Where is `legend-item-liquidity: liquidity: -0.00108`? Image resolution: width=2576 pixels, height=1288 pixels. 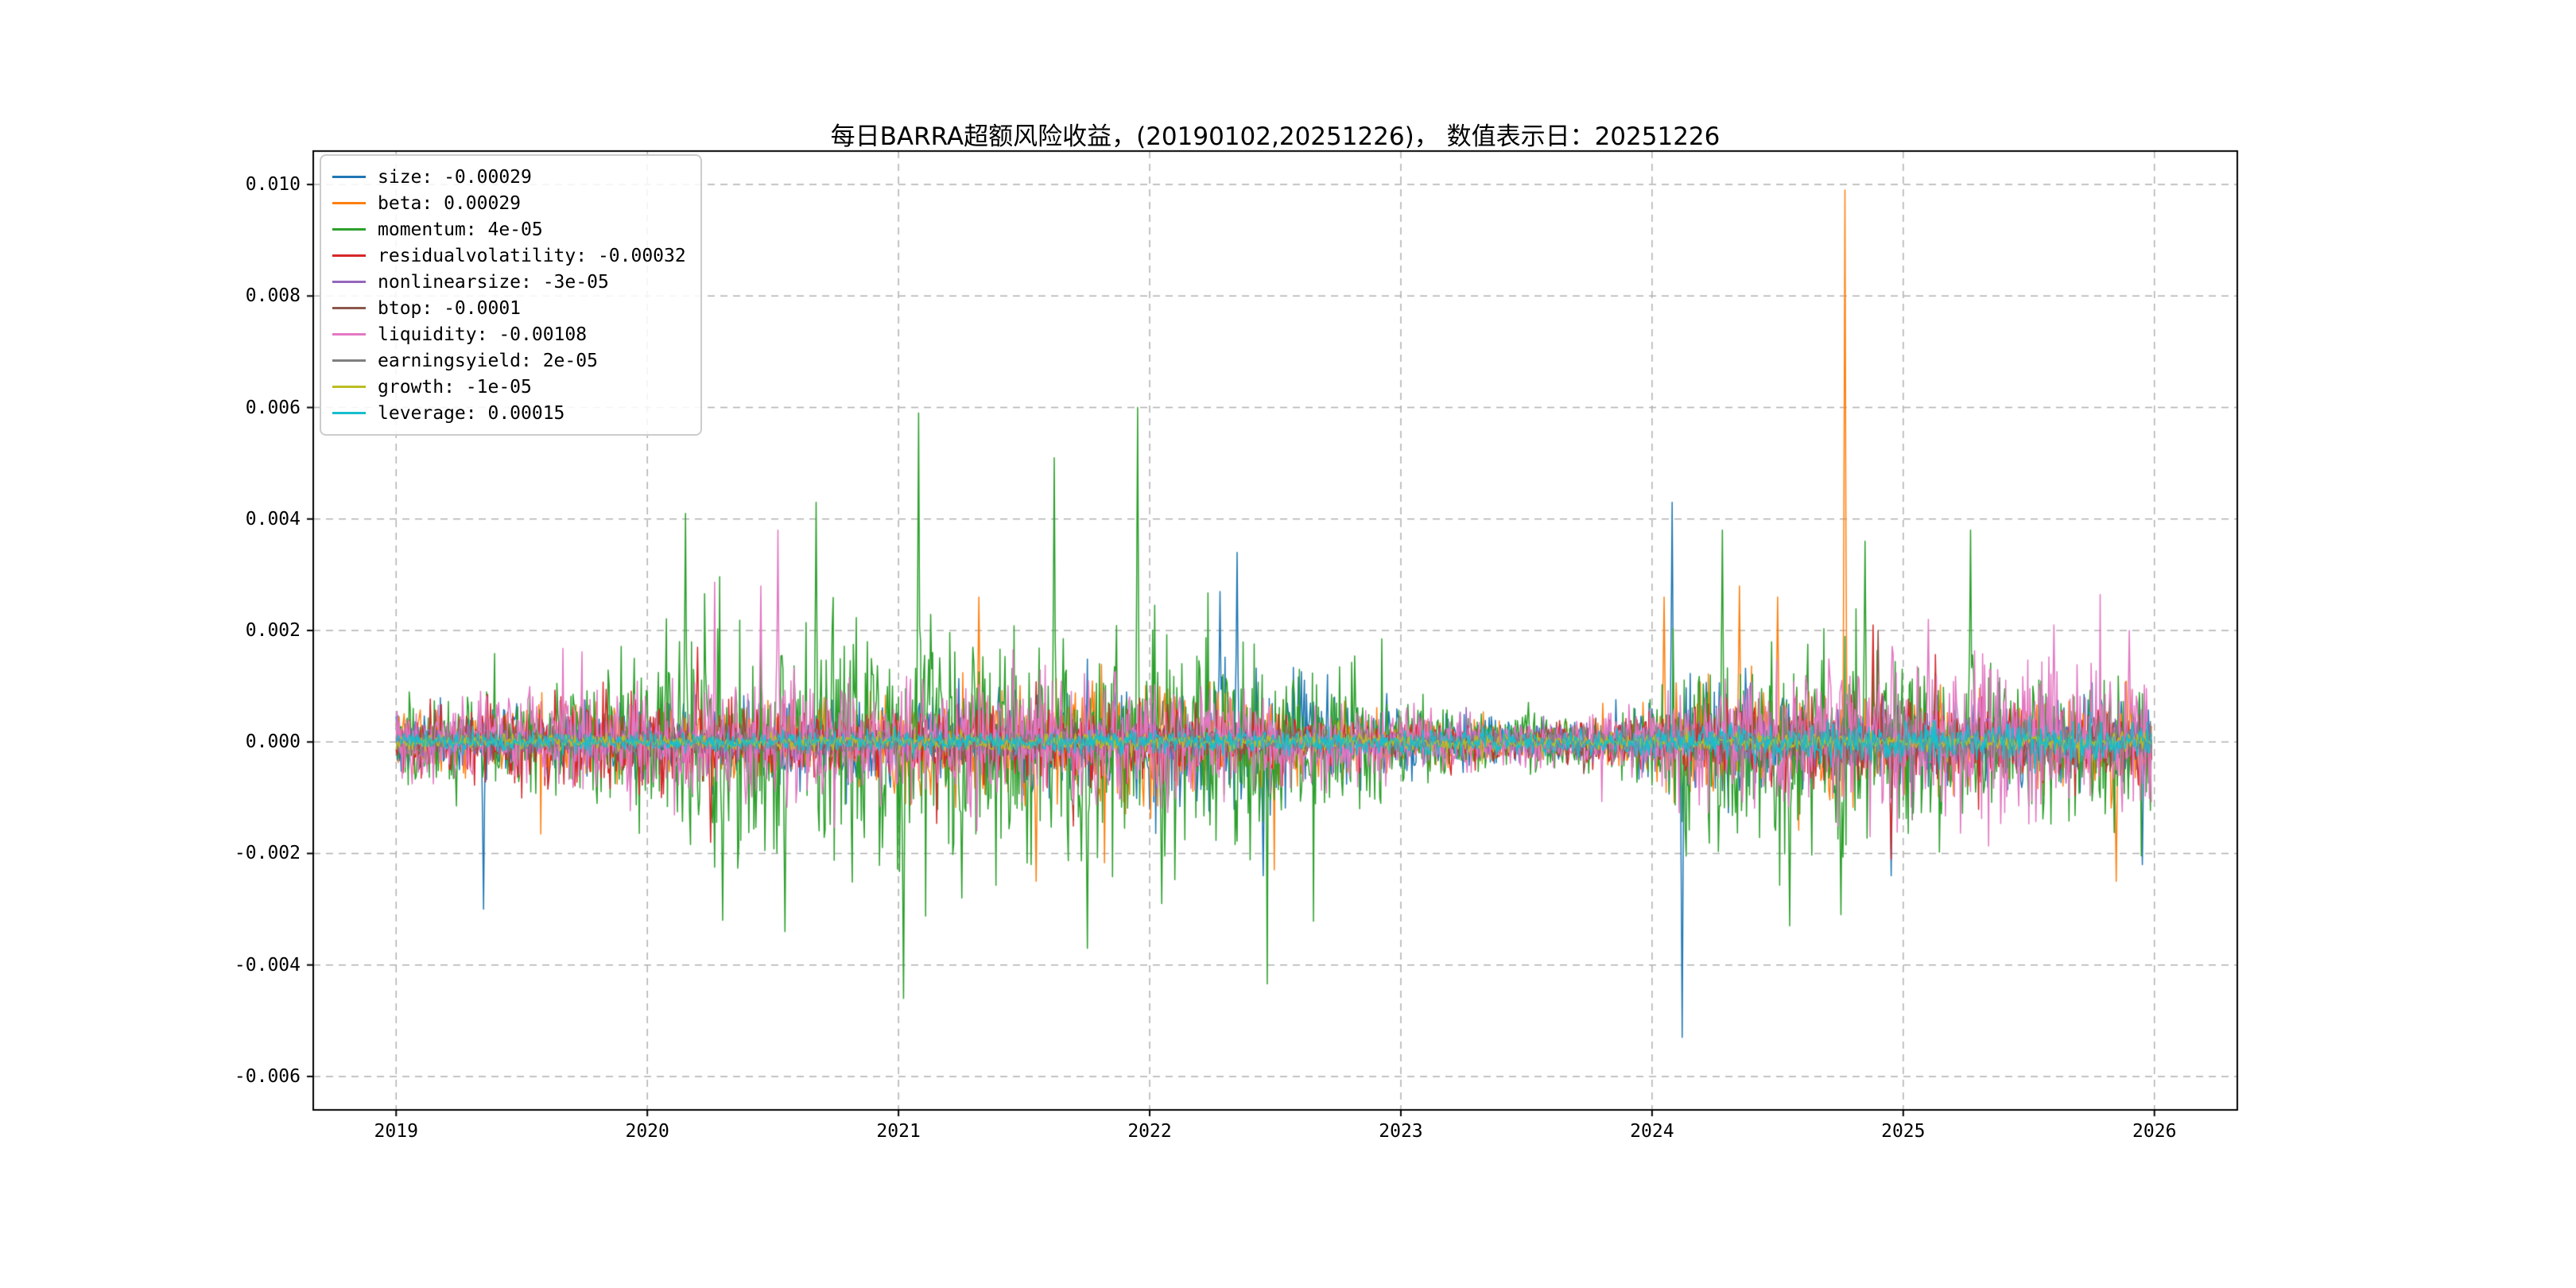 legend-item-liquidity: liquidity: -0.00108 is located at coordinates (509, 334).